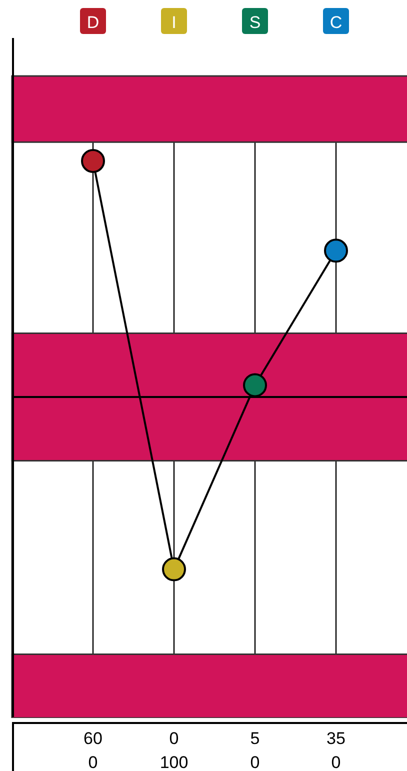 This screenshot has width=407, height=771. Describe the element at coordinates (174, 22) in the screenshot. I see `x-tick-label: I` at that location.